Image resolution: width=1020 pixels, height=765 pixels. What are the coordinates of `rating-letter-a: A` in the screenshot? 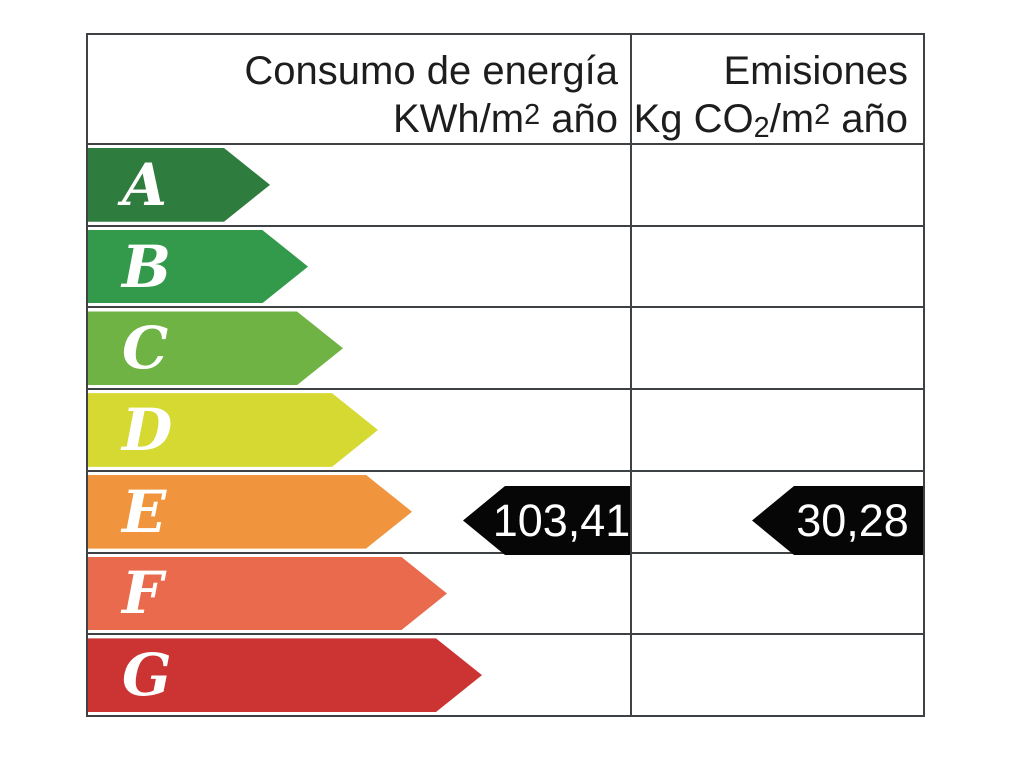 It's located at (145, 184).